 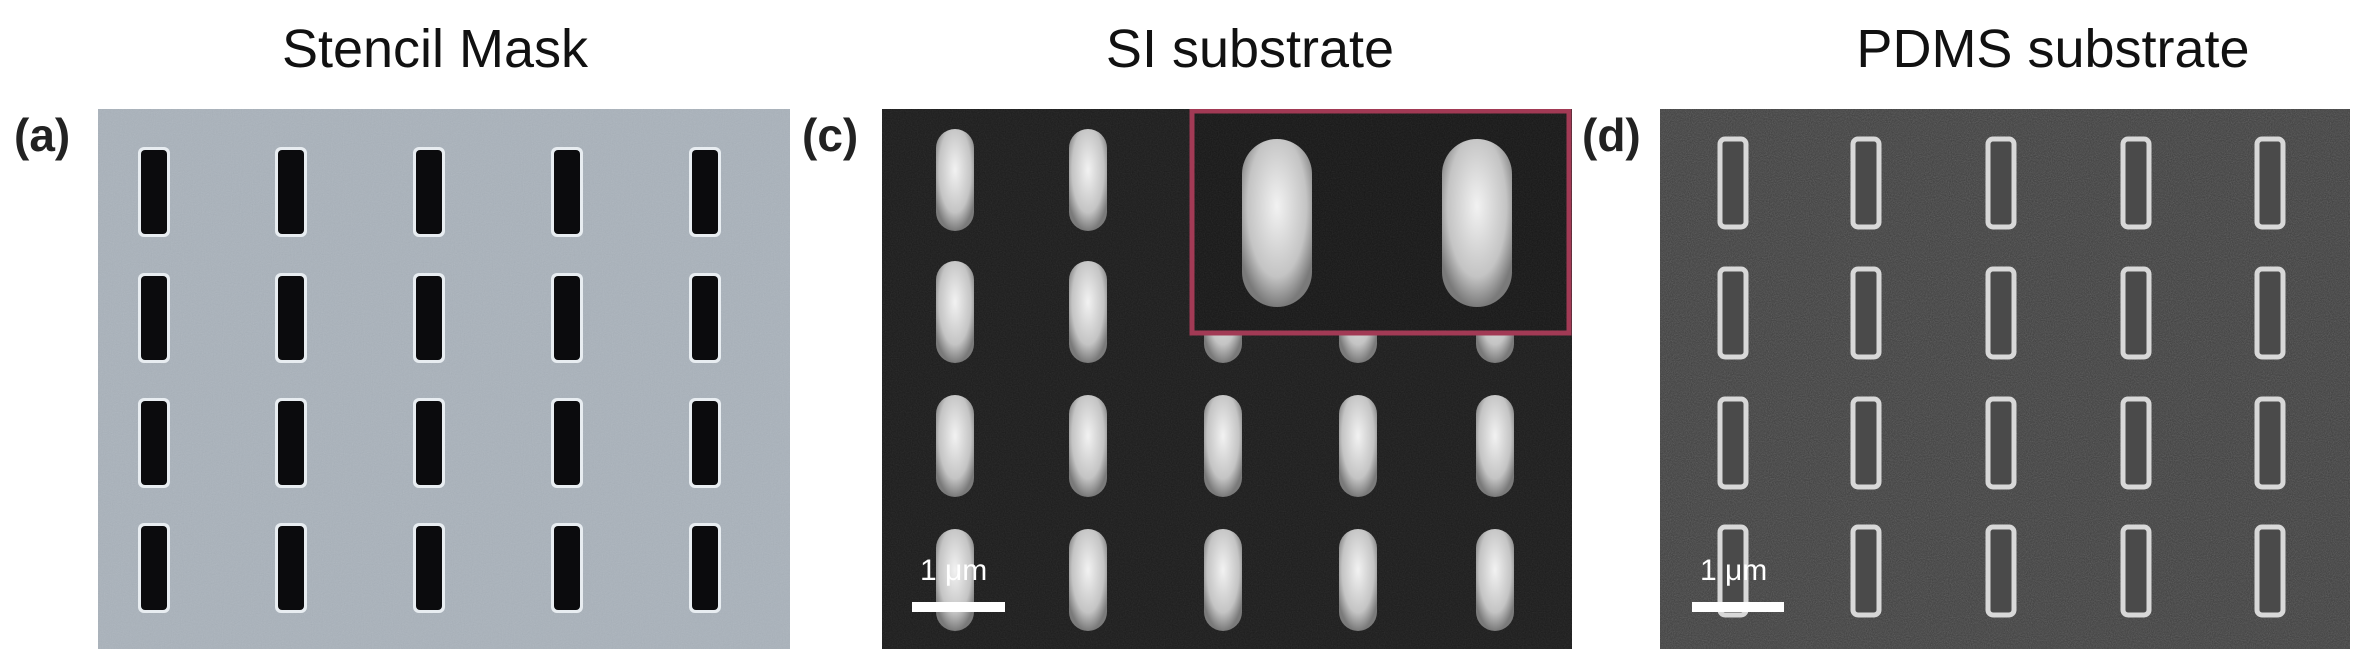 I want to click on scale-bar-line-d, so click(x=1738, y=607).